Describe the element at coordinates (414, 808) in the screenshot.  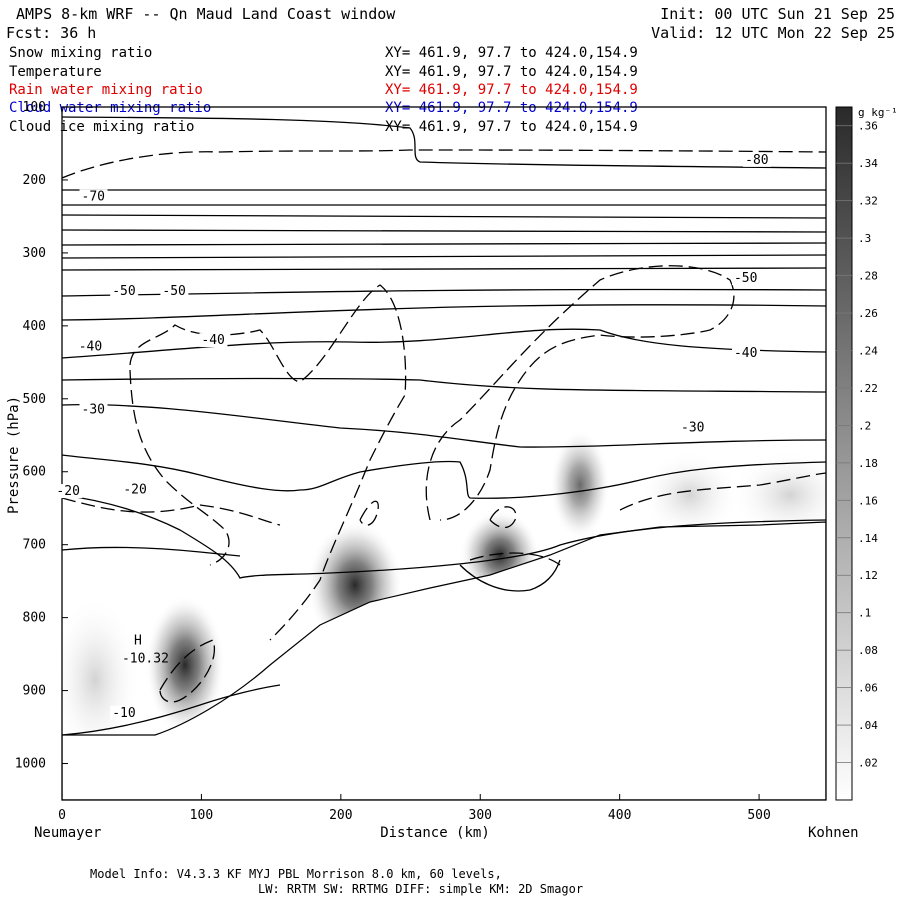
I see `x-axis: 0 100 200 300 400 500` at that location.